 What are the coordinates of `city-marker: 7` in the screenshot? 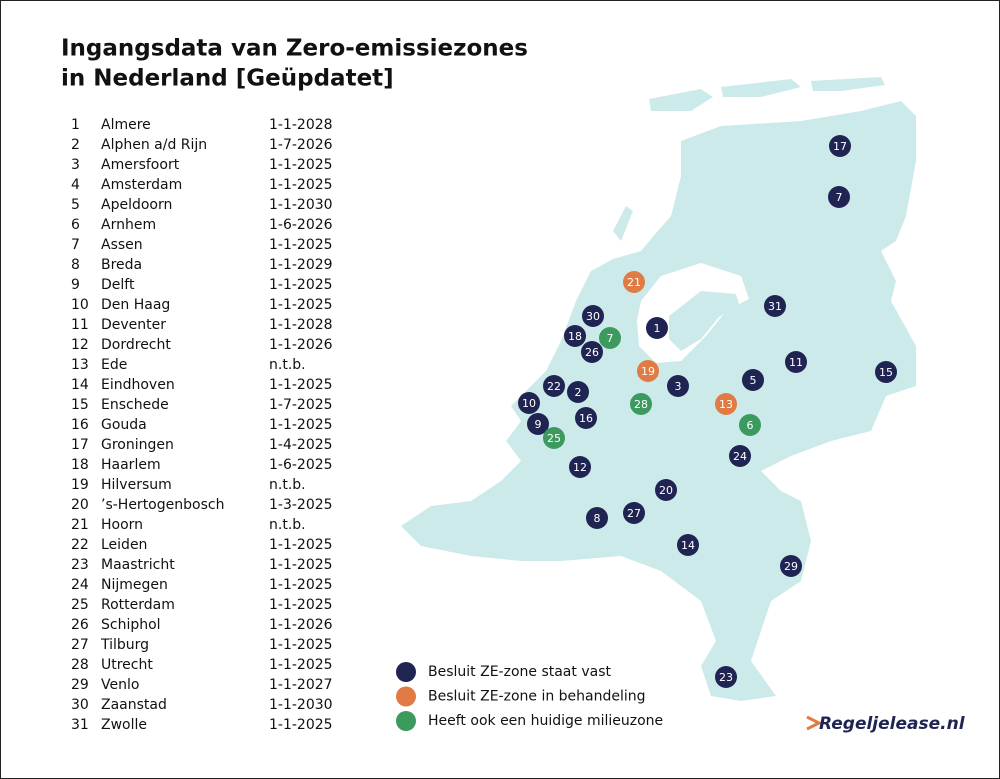 It's located at (839, 197).